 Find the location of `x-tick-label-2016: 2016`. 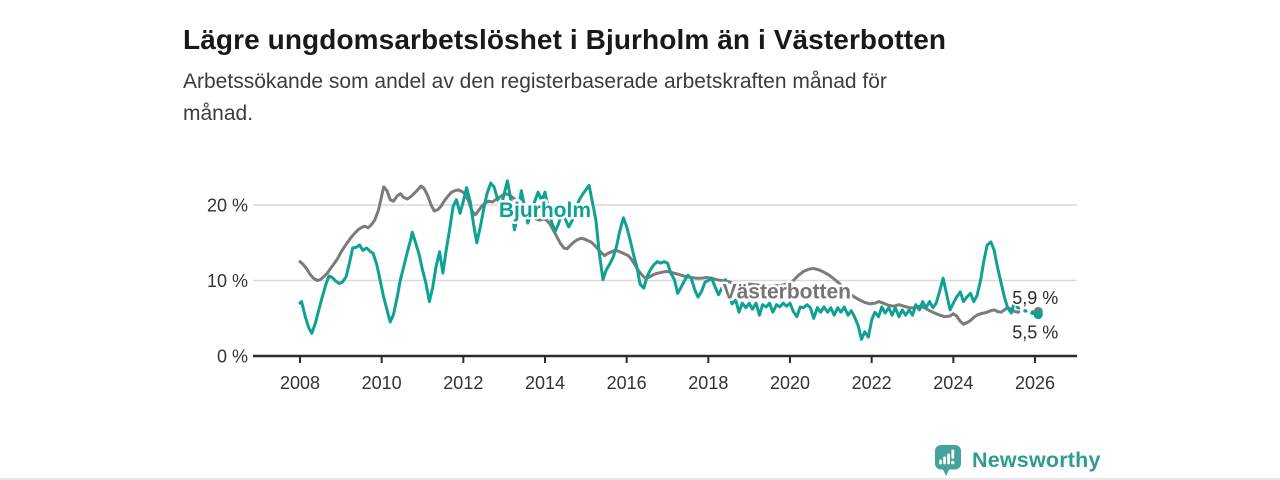

x-tick-label-2016: 2016 is located at coordinates (627, 383).